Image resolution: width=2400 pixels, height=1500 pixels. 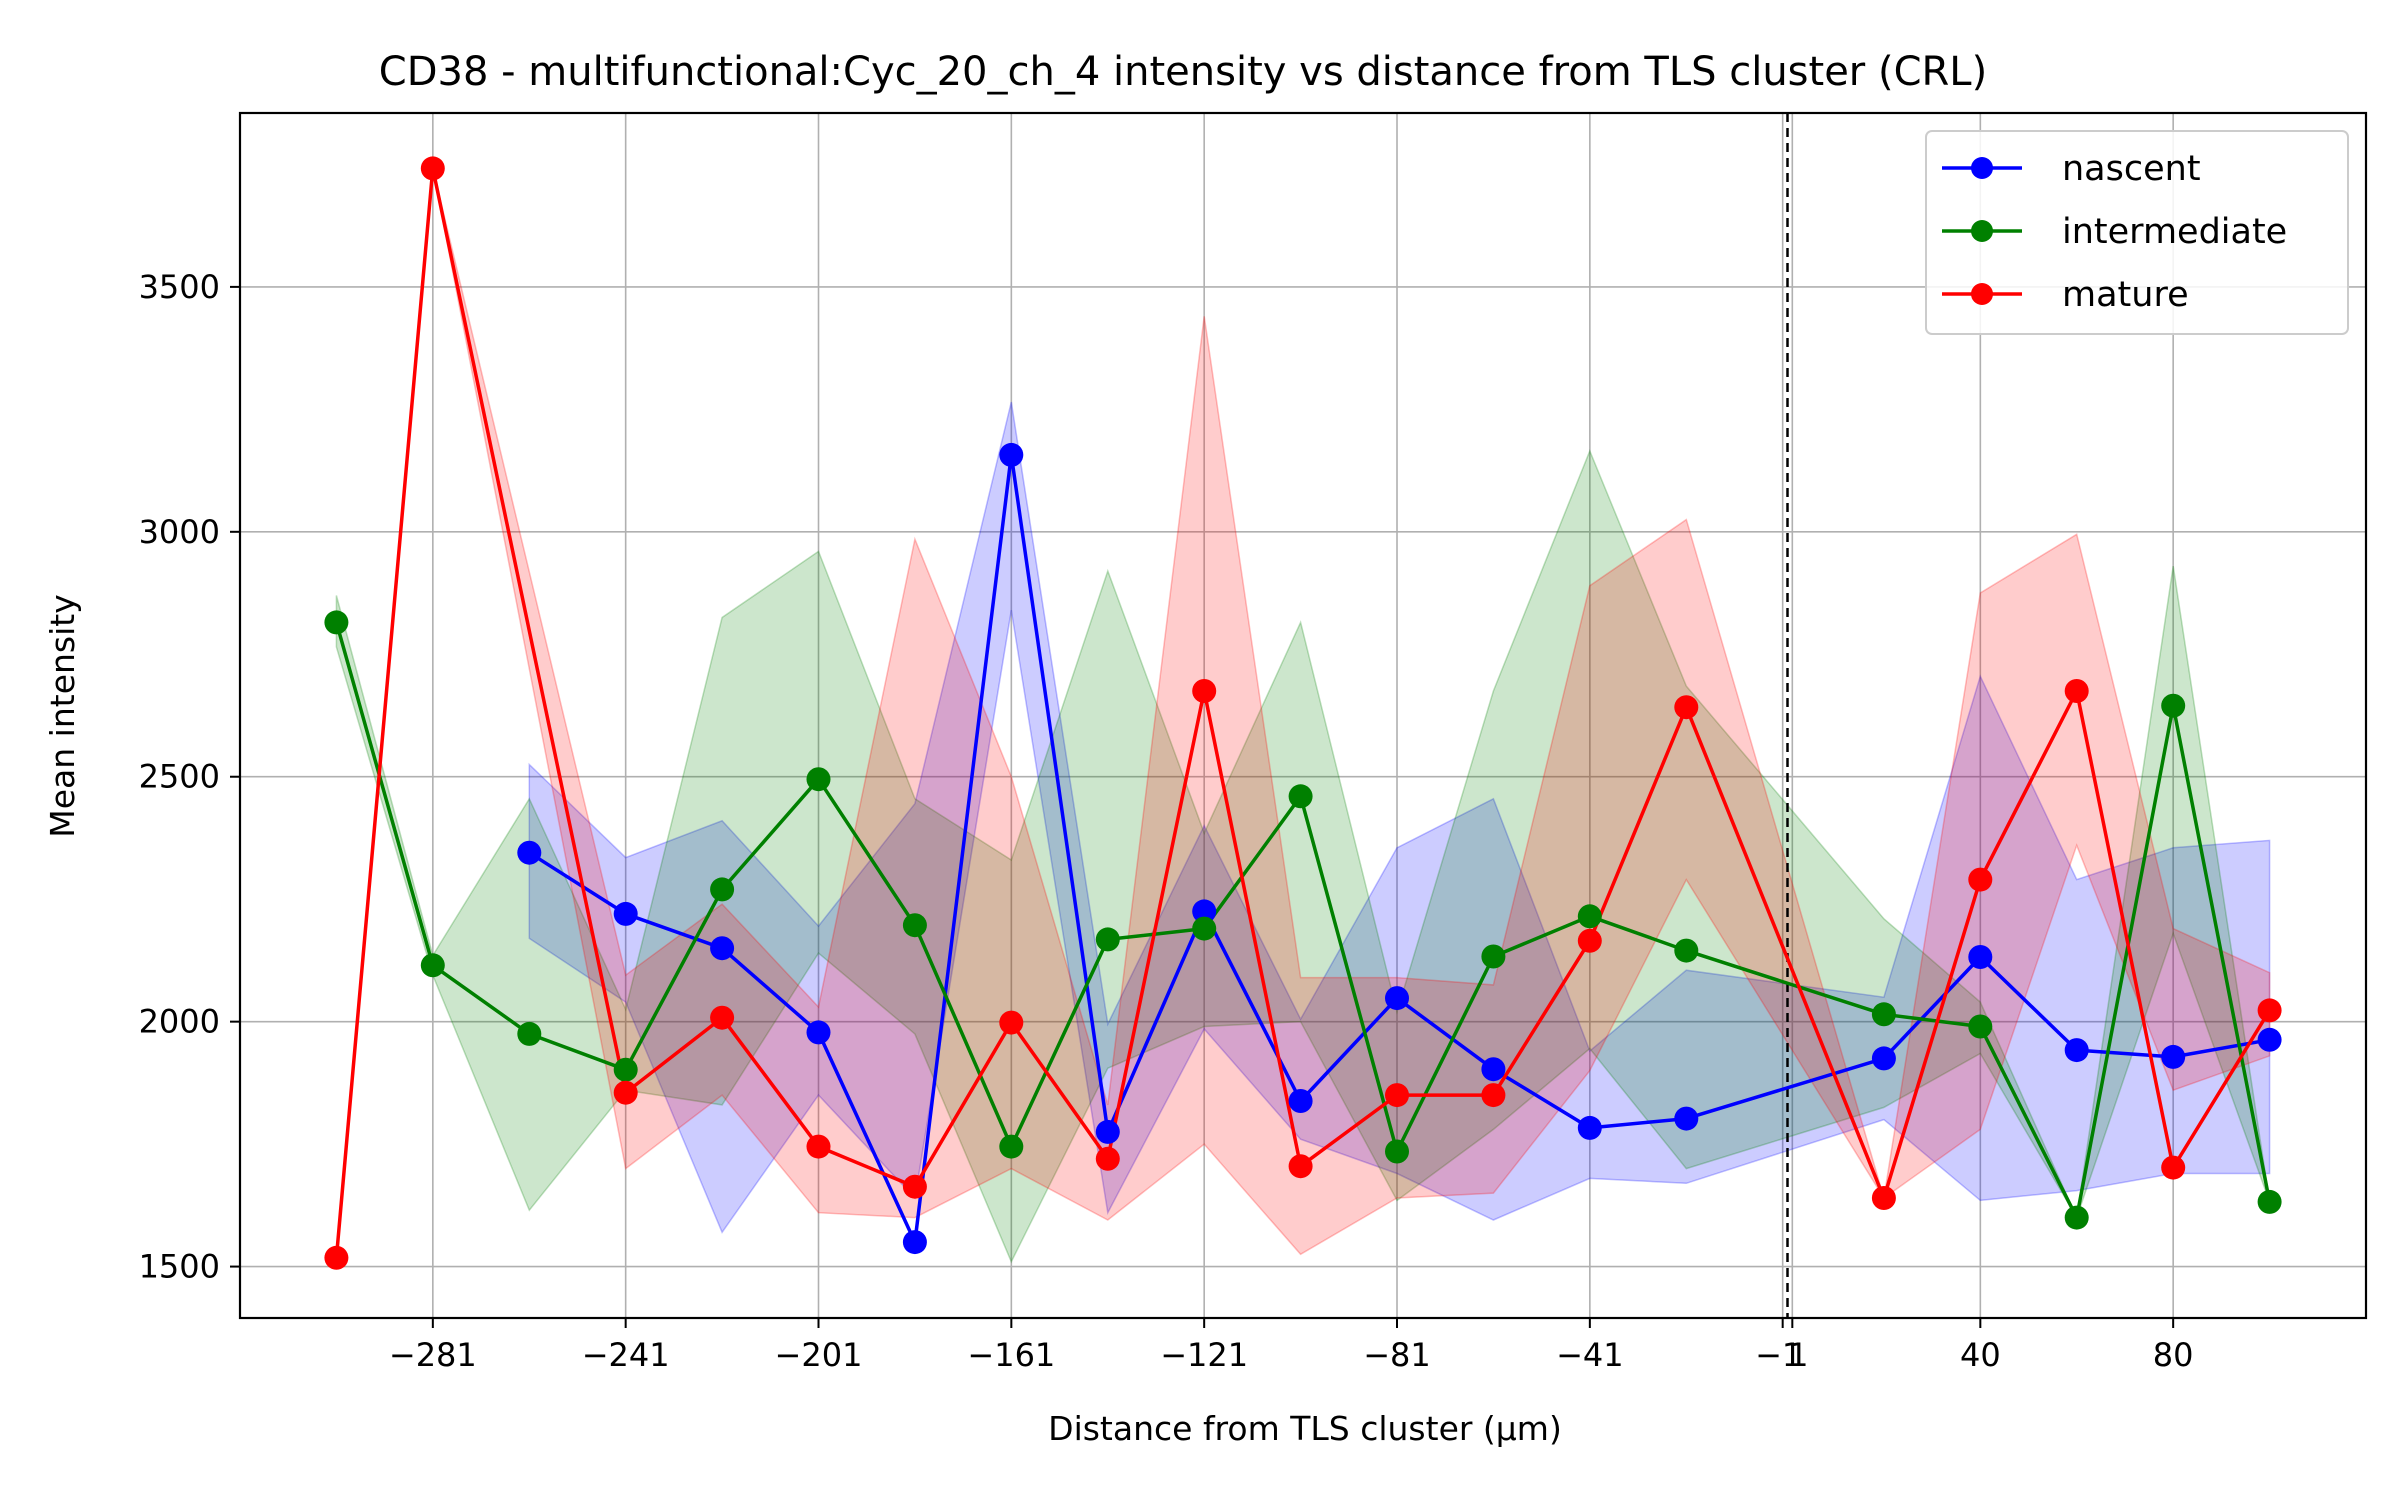 I want to click on y-tick-label: 2500, so click(x=179, y=777).